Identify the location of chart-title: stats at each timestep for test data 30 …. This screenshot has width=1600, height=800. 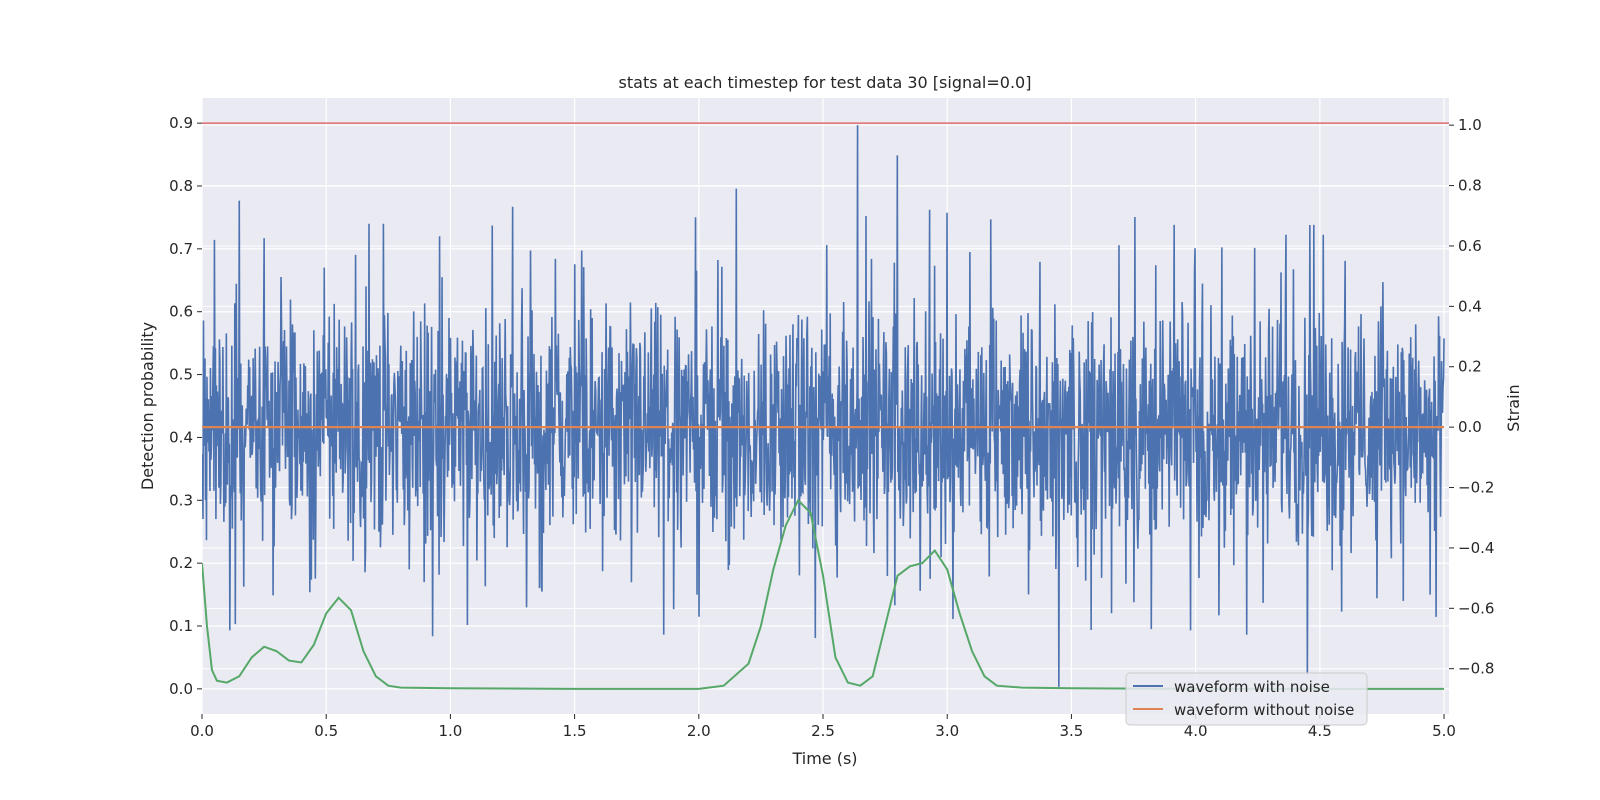
(825, 82).